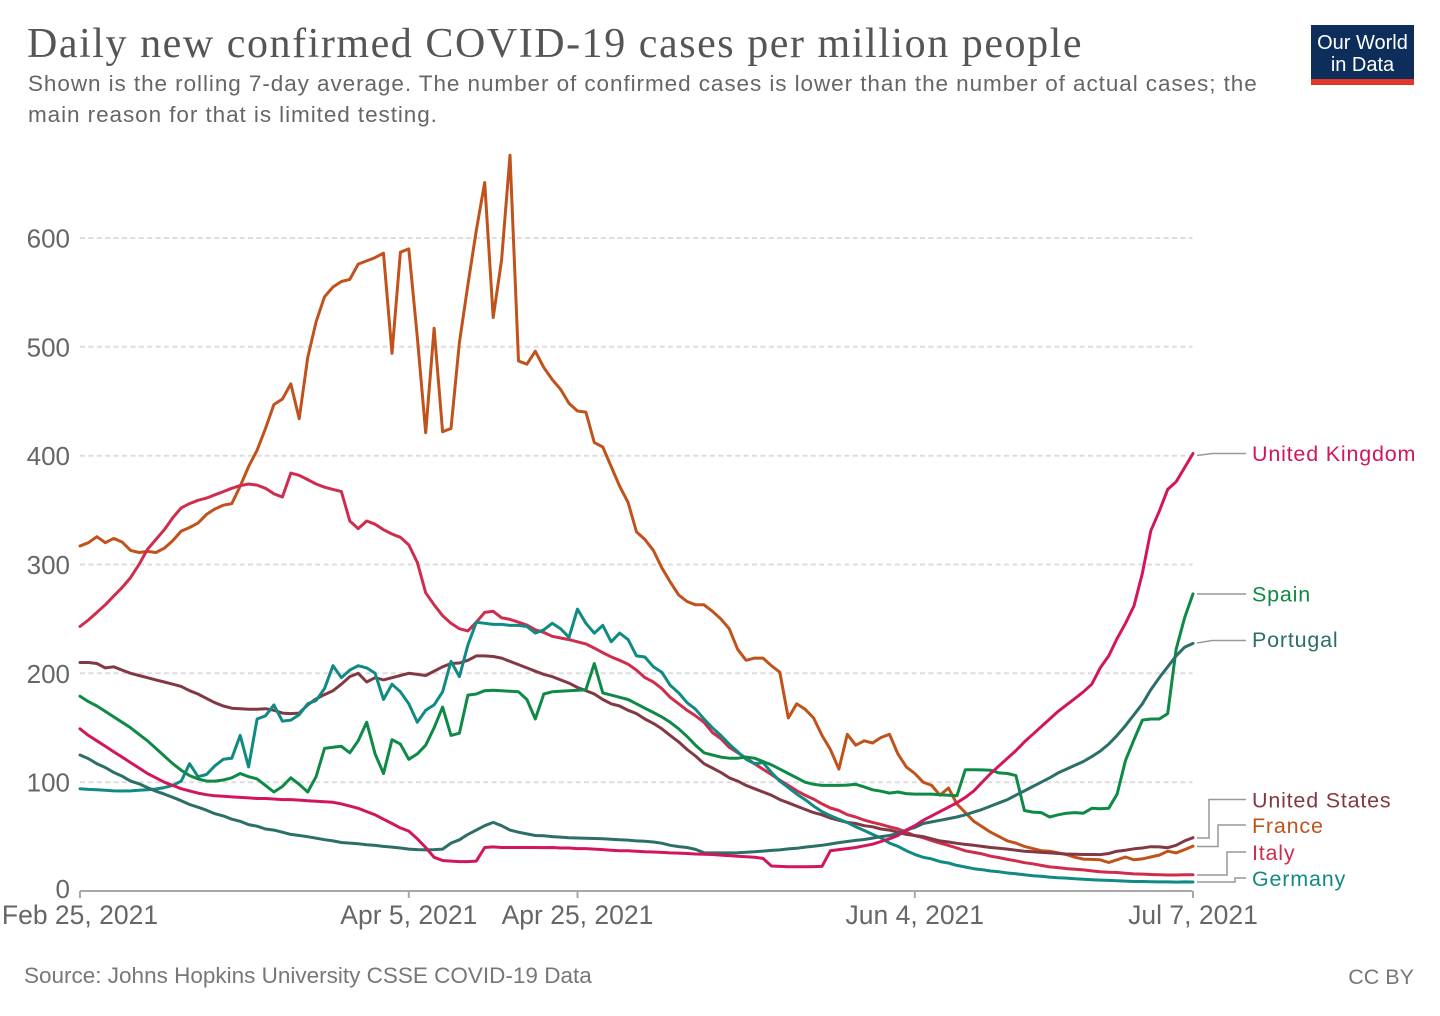 The image size is (1440, 1016). I want to click on svg-text: Italy, so click(1273, 853).